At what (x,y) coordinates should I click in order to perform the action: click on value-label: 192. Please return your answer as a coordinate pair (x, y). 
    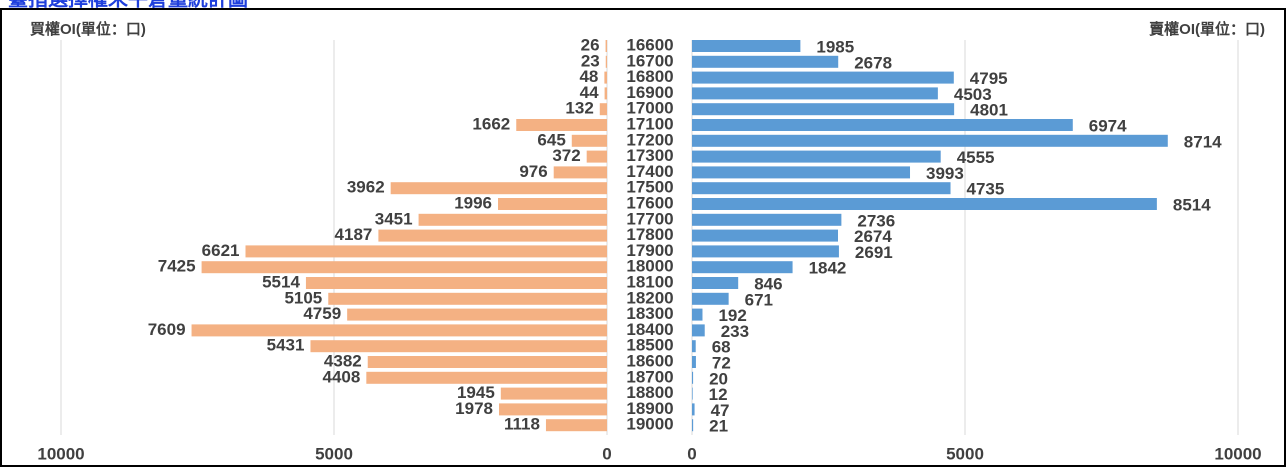
    Looking at the image, I should click on (732, 315).